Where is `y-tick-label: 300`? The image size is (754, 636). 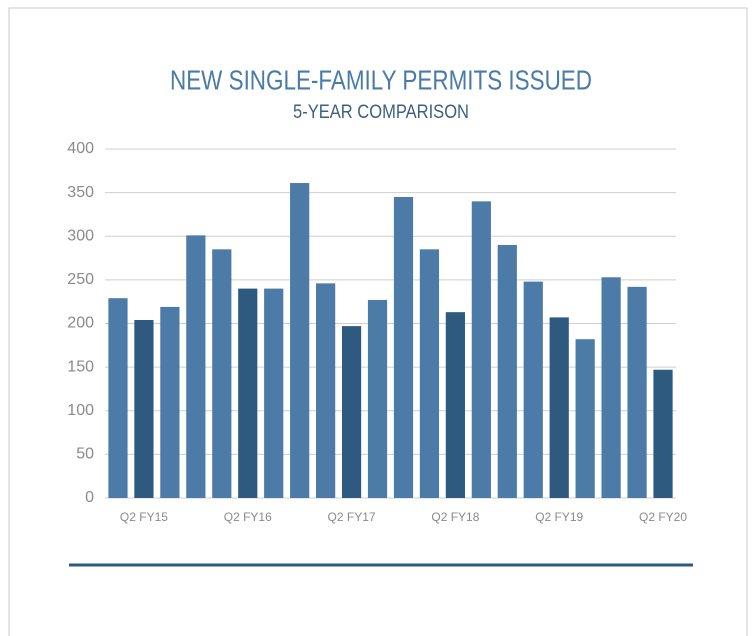
y-tick-label: 300 is located at coordinates (80, 235).